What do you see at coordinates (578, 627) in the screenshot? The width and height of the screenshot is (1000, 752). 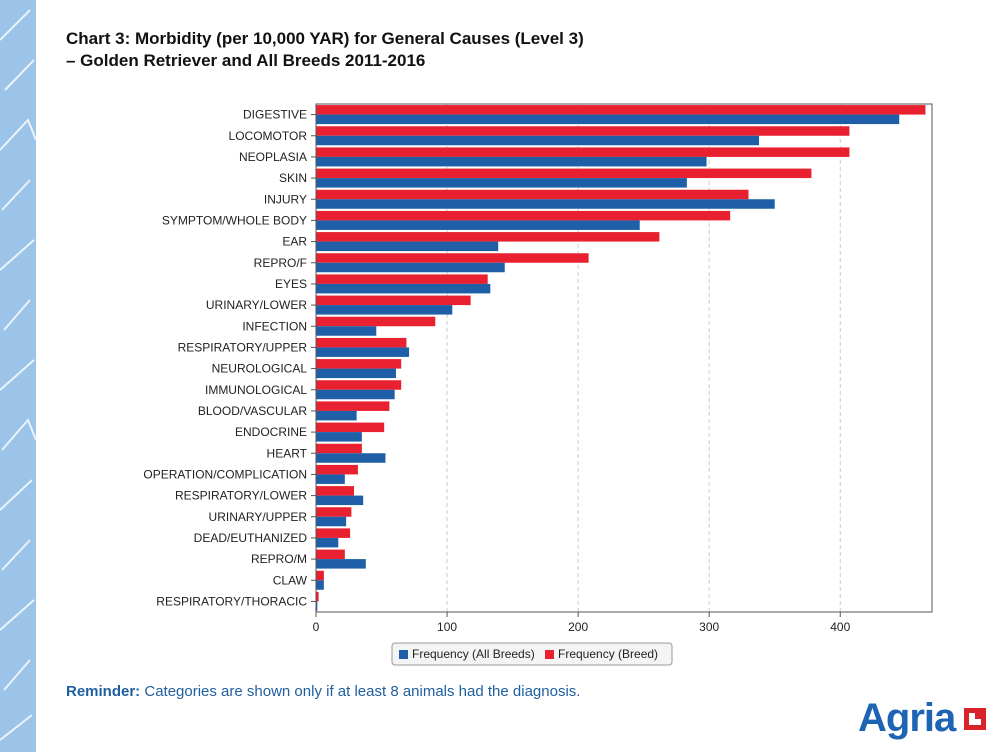 I see `x-tick-label: 200` at bounding box center [578, 627].